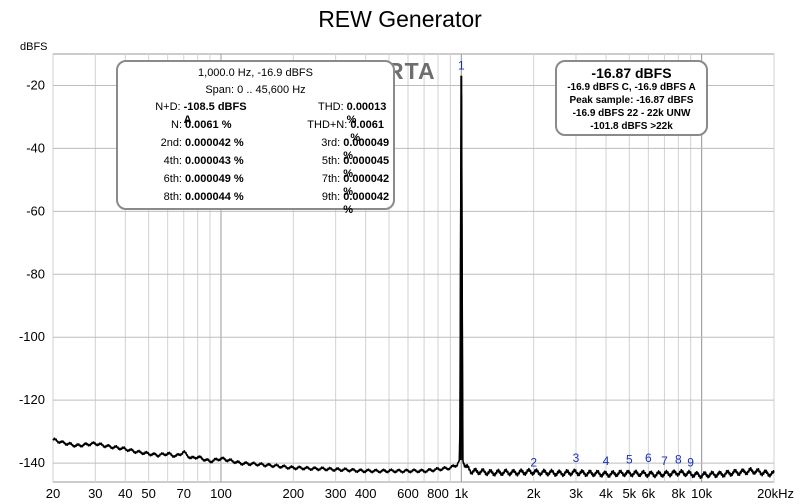 The height and width of the screenshot is (504, 800). What do you see at coordinates (331, 179) in the screenshot?
I see `measurement-label: 7th:` at bounding box center [331, 179].